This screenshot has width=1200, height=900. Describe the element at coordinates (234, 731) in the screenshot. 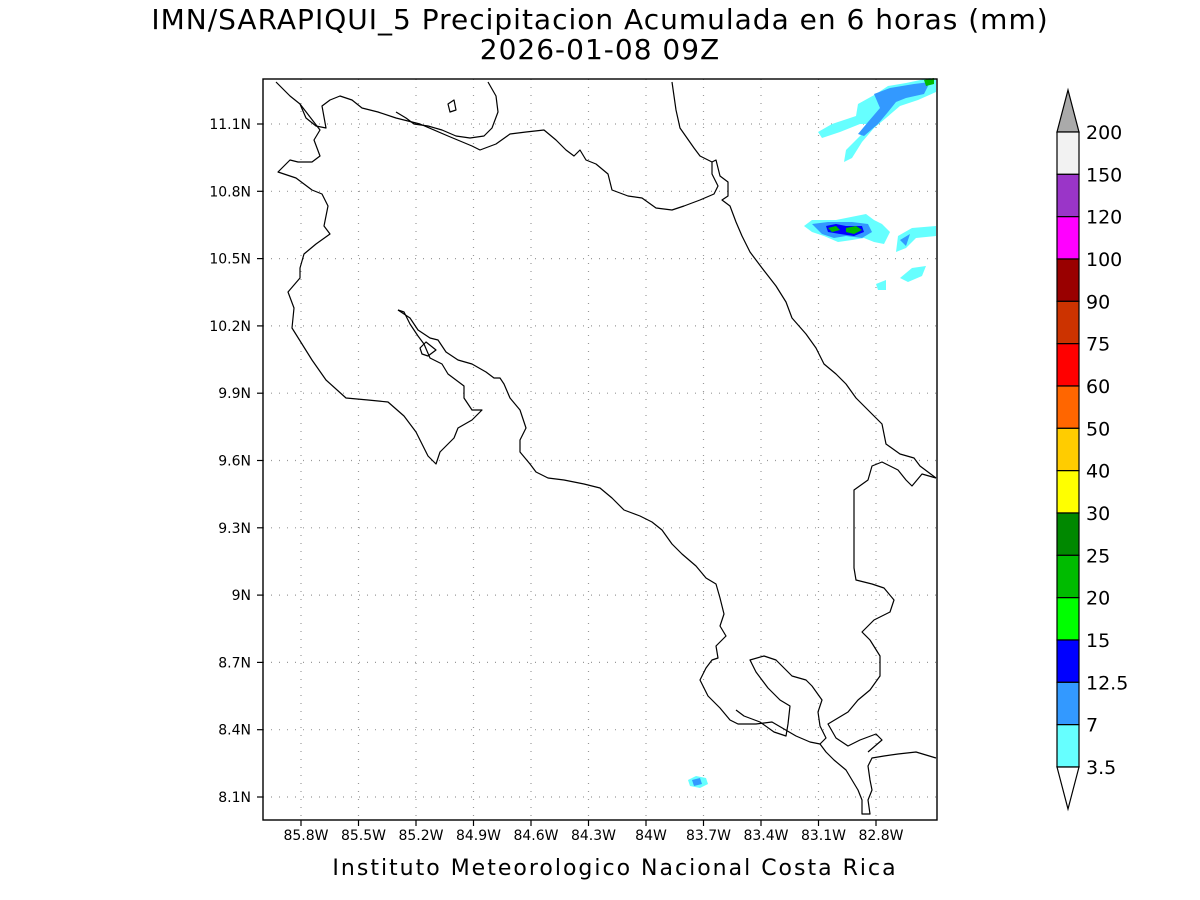

I see `lat-tick-label: 8.4N` at that location.